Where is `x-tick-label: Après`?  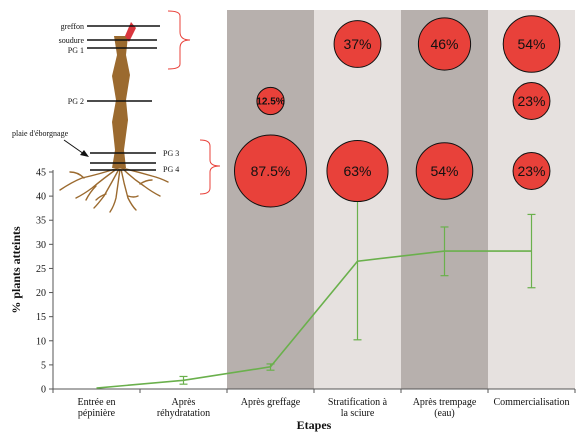 x-tick-label: Après is located at coordinates (184, 402).